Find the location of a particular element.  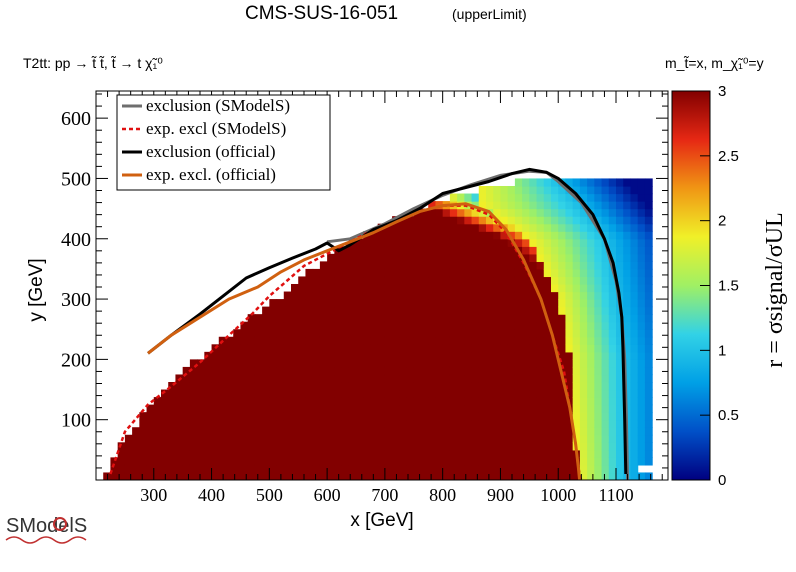

y-tick-label: 100 is located at coordinates (76, 421).